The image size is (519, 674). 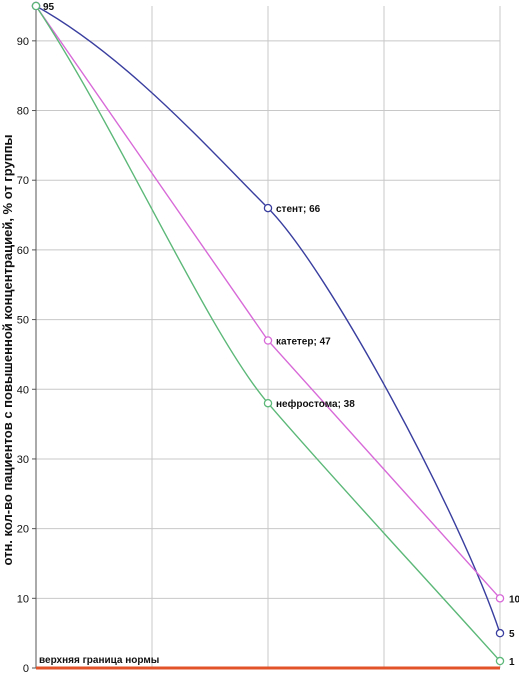 What do you see at coordinates (512, 634) in the screenshot?
I see `data-label: 5` at bounding box center [512, 634].